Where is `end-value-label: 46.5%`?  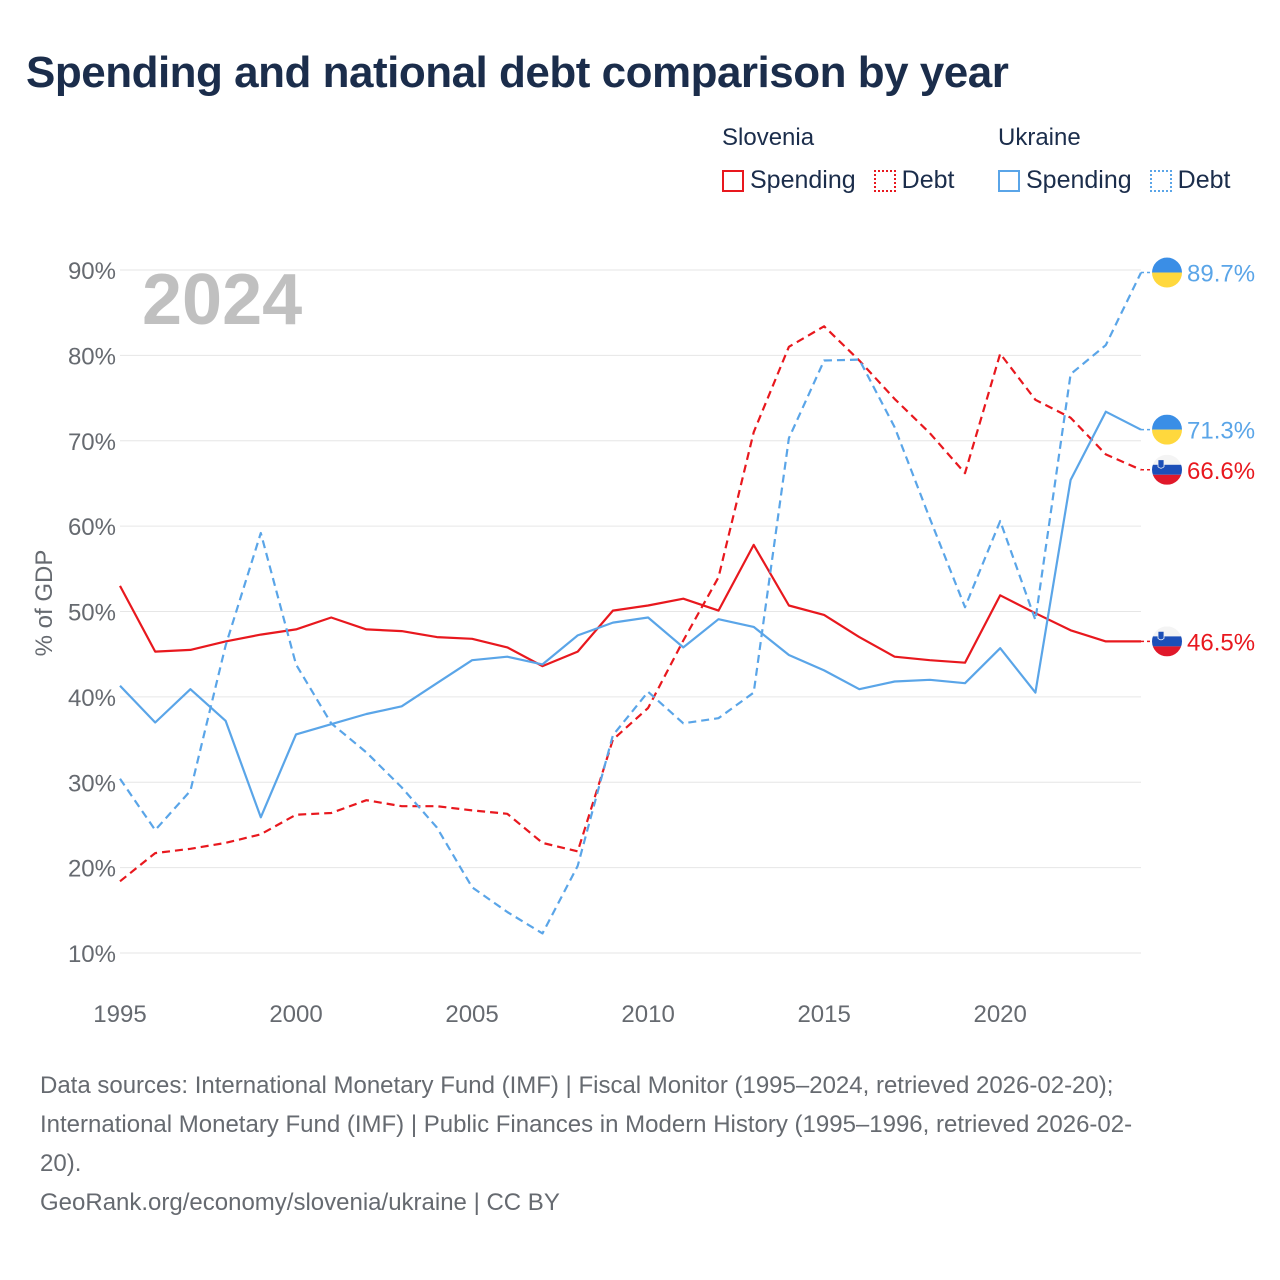 end-value-label: 46.5% is located at coordinates (1221, 642).